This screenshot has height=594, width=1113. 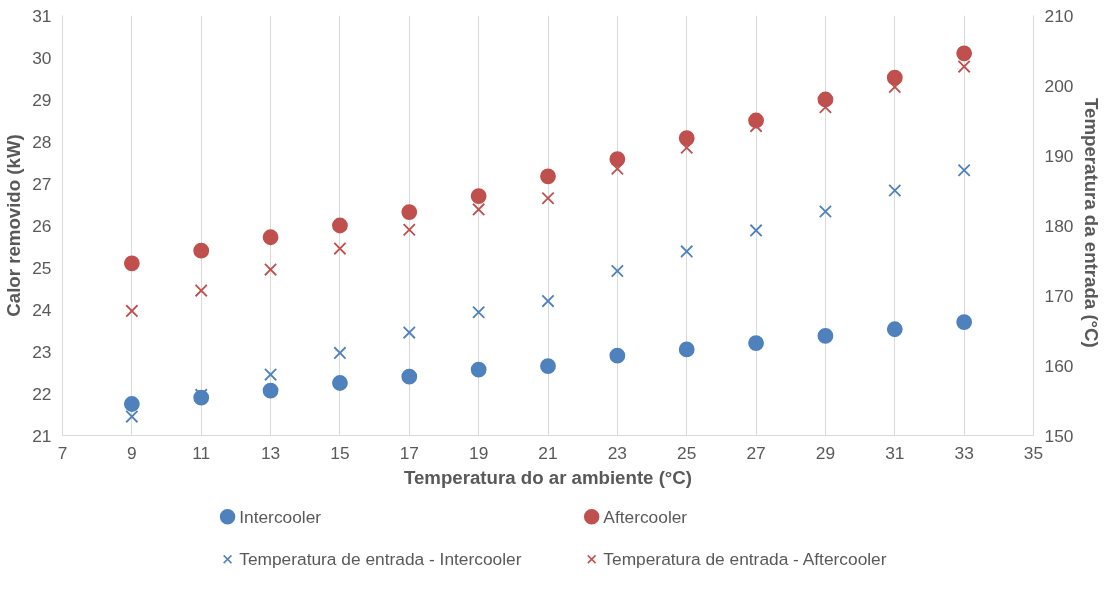 I want to click on x-tick-label: 31, so click(x=895, y=452).